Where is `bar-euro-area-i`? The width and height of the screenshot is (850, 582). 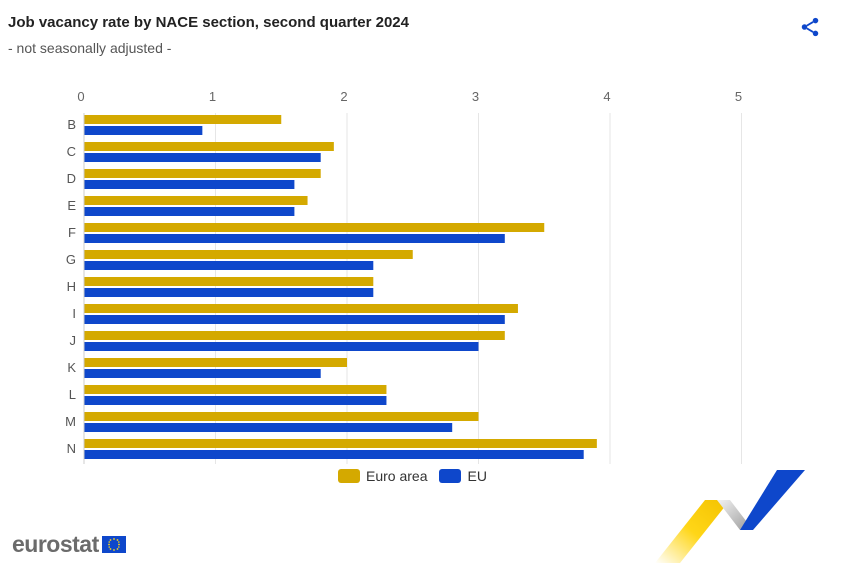
bar-euro-area-i is located at coordinates (301, 308).